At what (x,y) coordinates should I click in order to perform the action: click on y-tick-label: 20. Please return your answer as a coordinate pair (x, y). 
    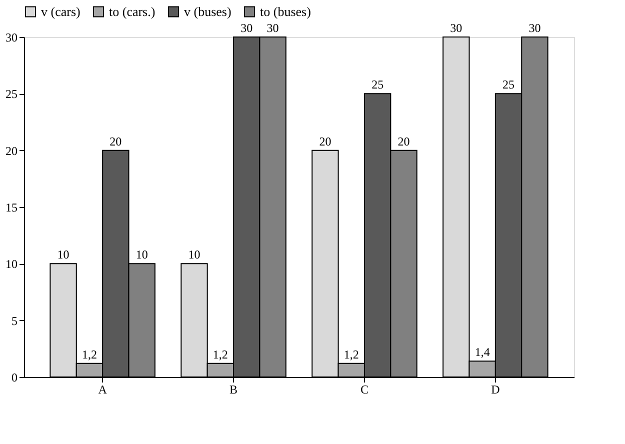
    Looking at the image, I should click on (12, 151).